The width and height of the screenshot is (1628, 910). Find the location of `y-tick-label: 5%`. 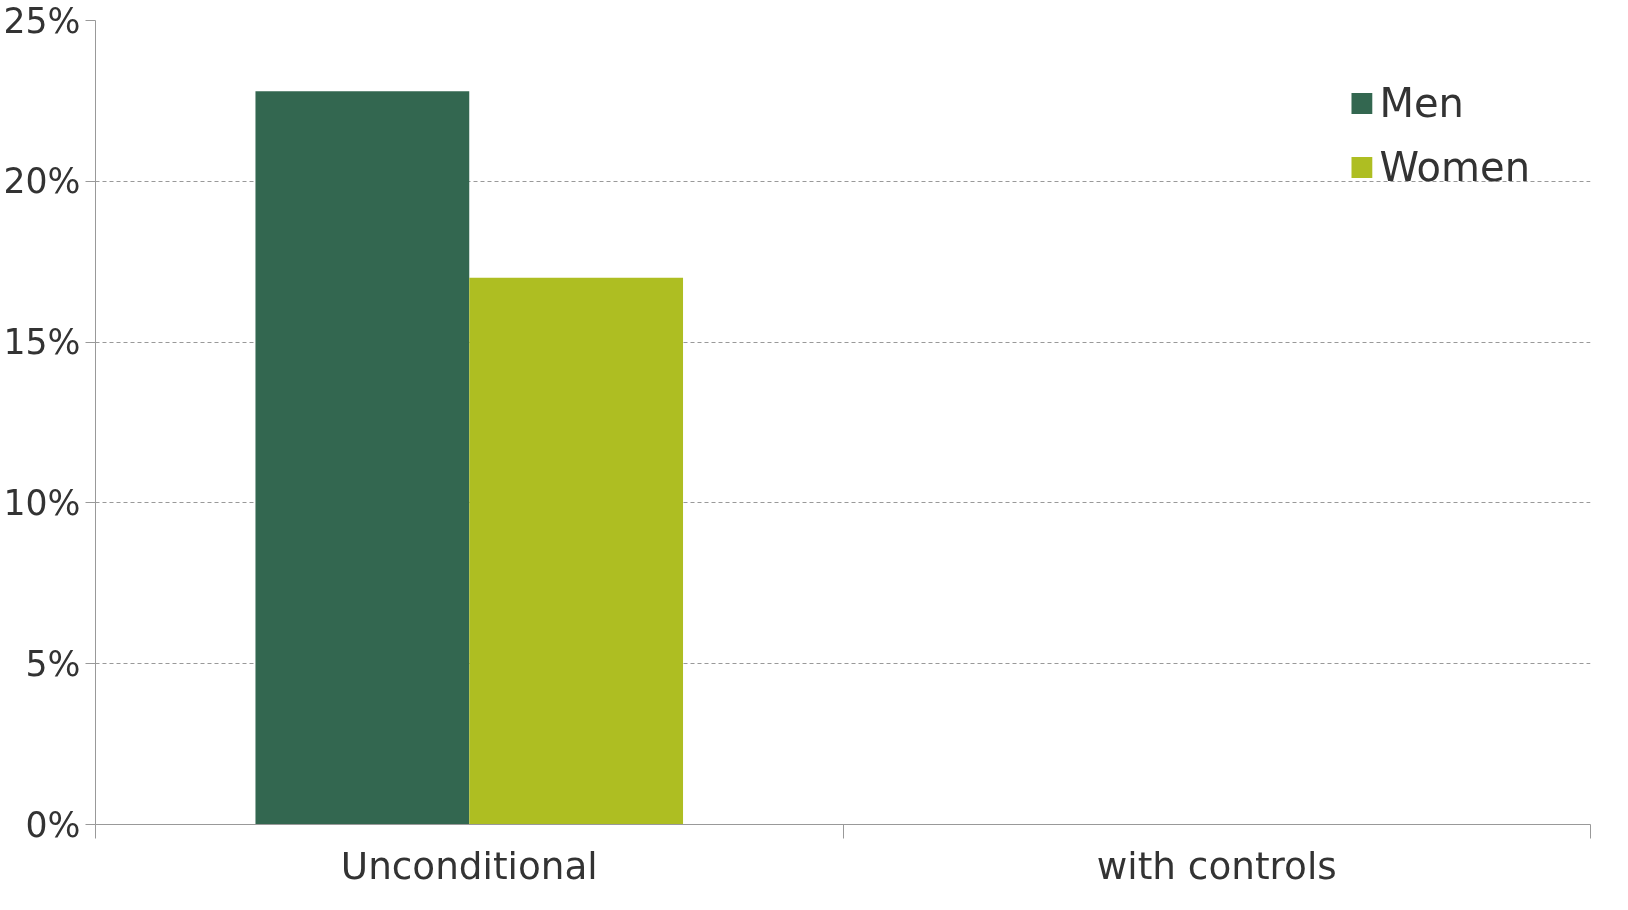

y-tick-label: 5% is located at coordinates (53, 663).